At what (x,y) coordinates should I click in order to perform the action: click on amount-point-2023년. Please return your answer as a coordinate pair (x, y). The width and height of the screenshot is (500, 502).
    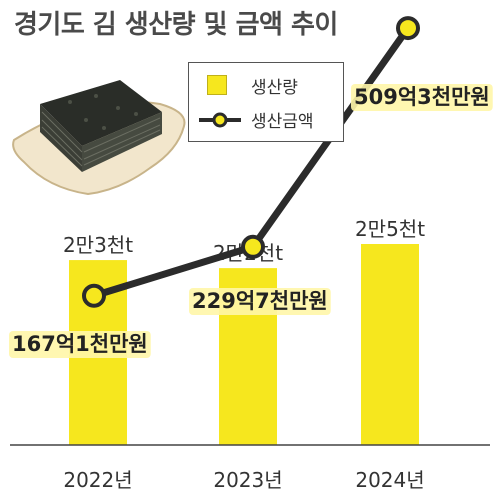
    Looking at the image, I should click on (253, 246).